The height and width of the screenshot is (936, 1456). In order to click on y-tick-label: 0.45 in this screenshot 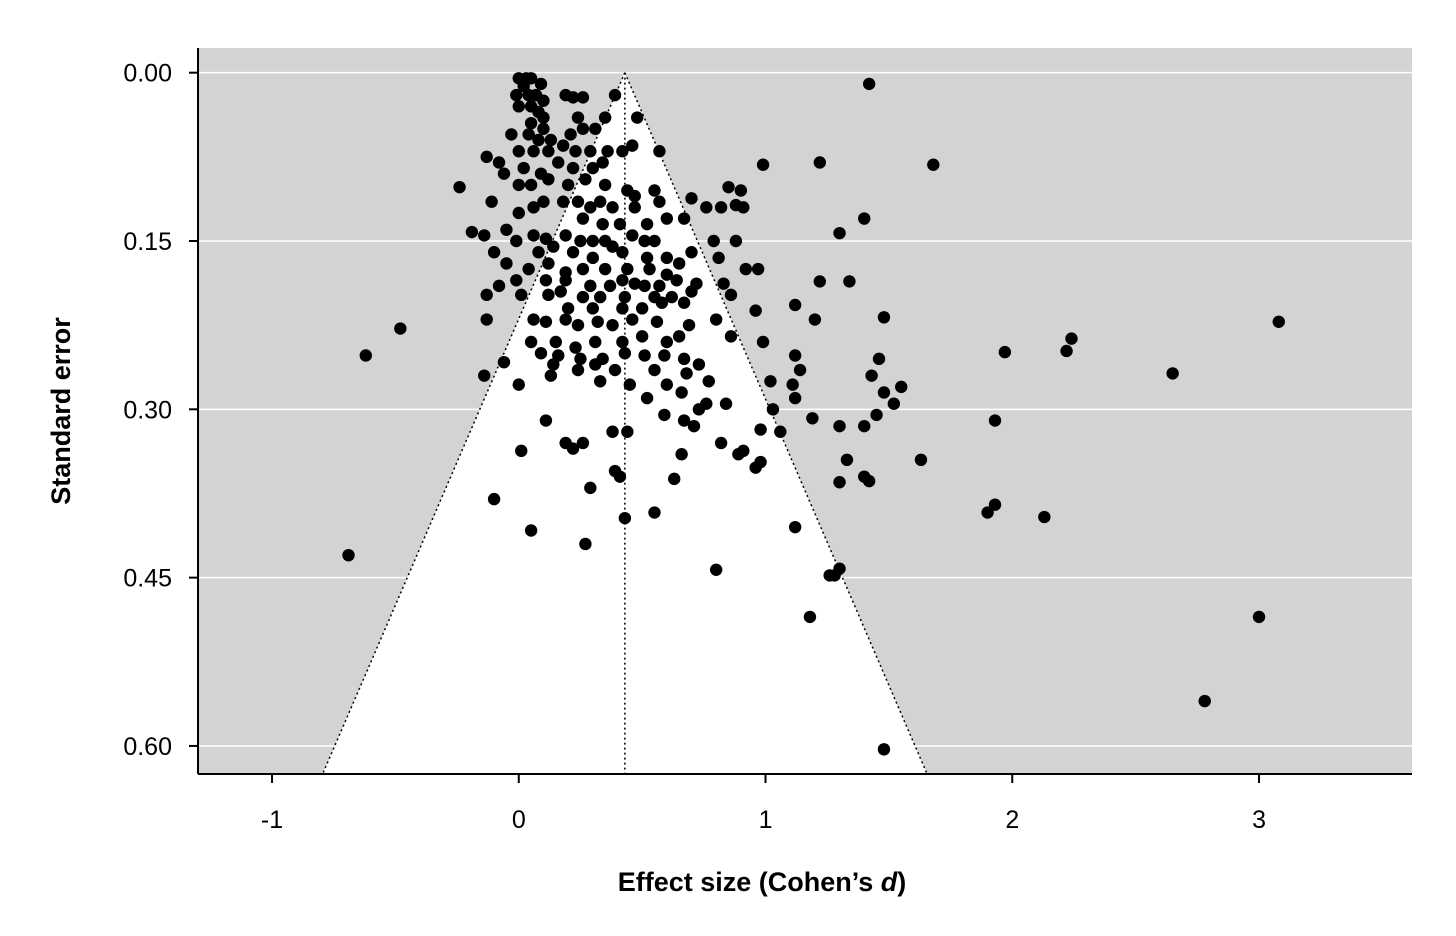, I will do `click(147, 579)`.